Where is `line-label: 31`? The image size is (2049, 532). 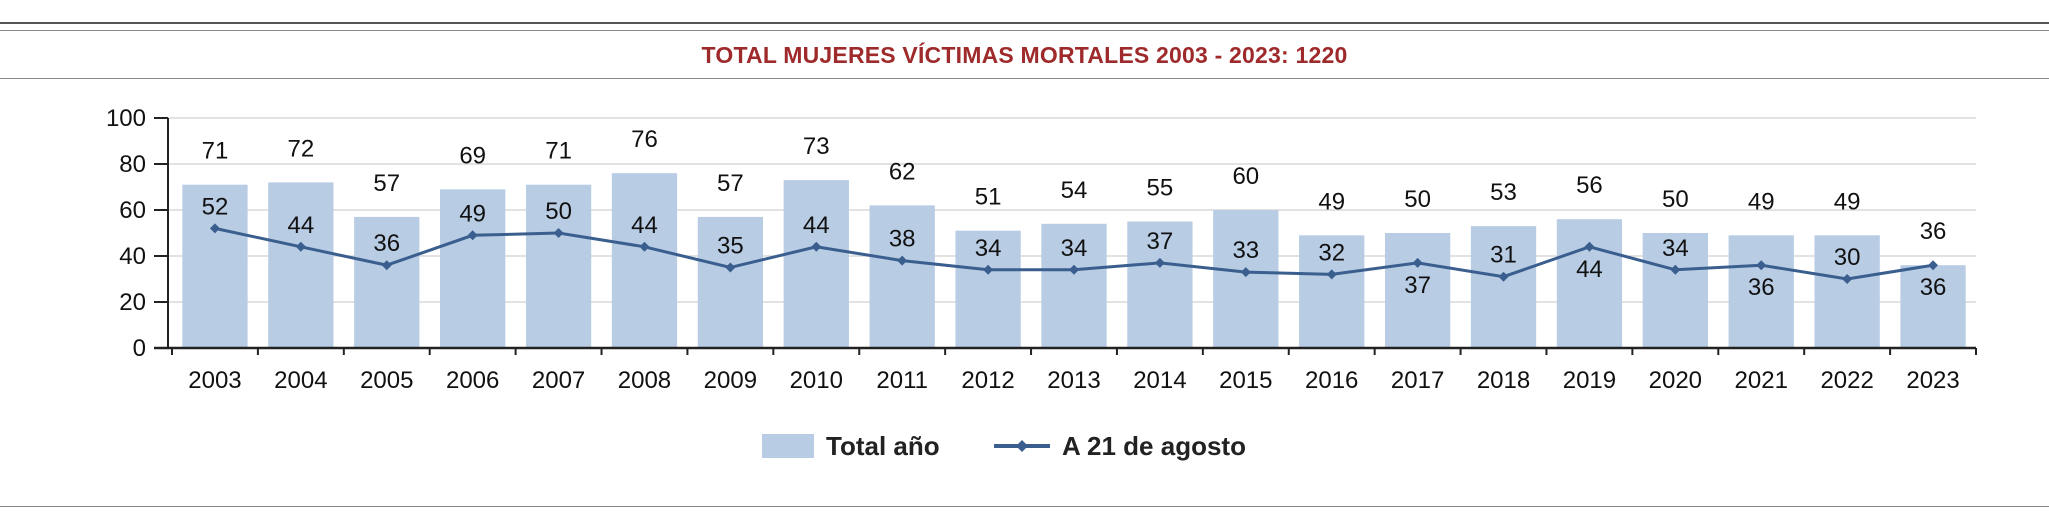 line-label: 31 is located at coordinates (1503, 255).